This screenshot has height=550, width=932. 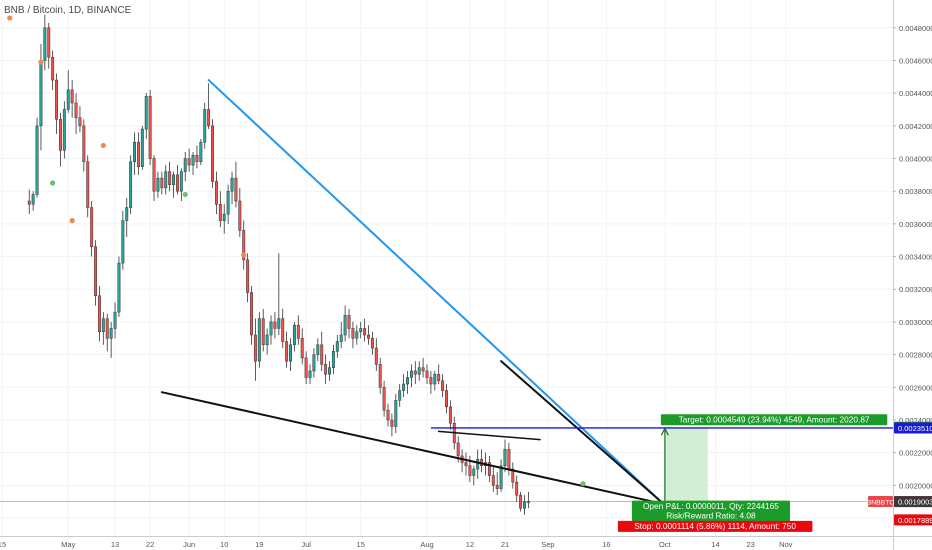 I want to click on y-tick-label: 0.0032000, so click(x=915, y=289).